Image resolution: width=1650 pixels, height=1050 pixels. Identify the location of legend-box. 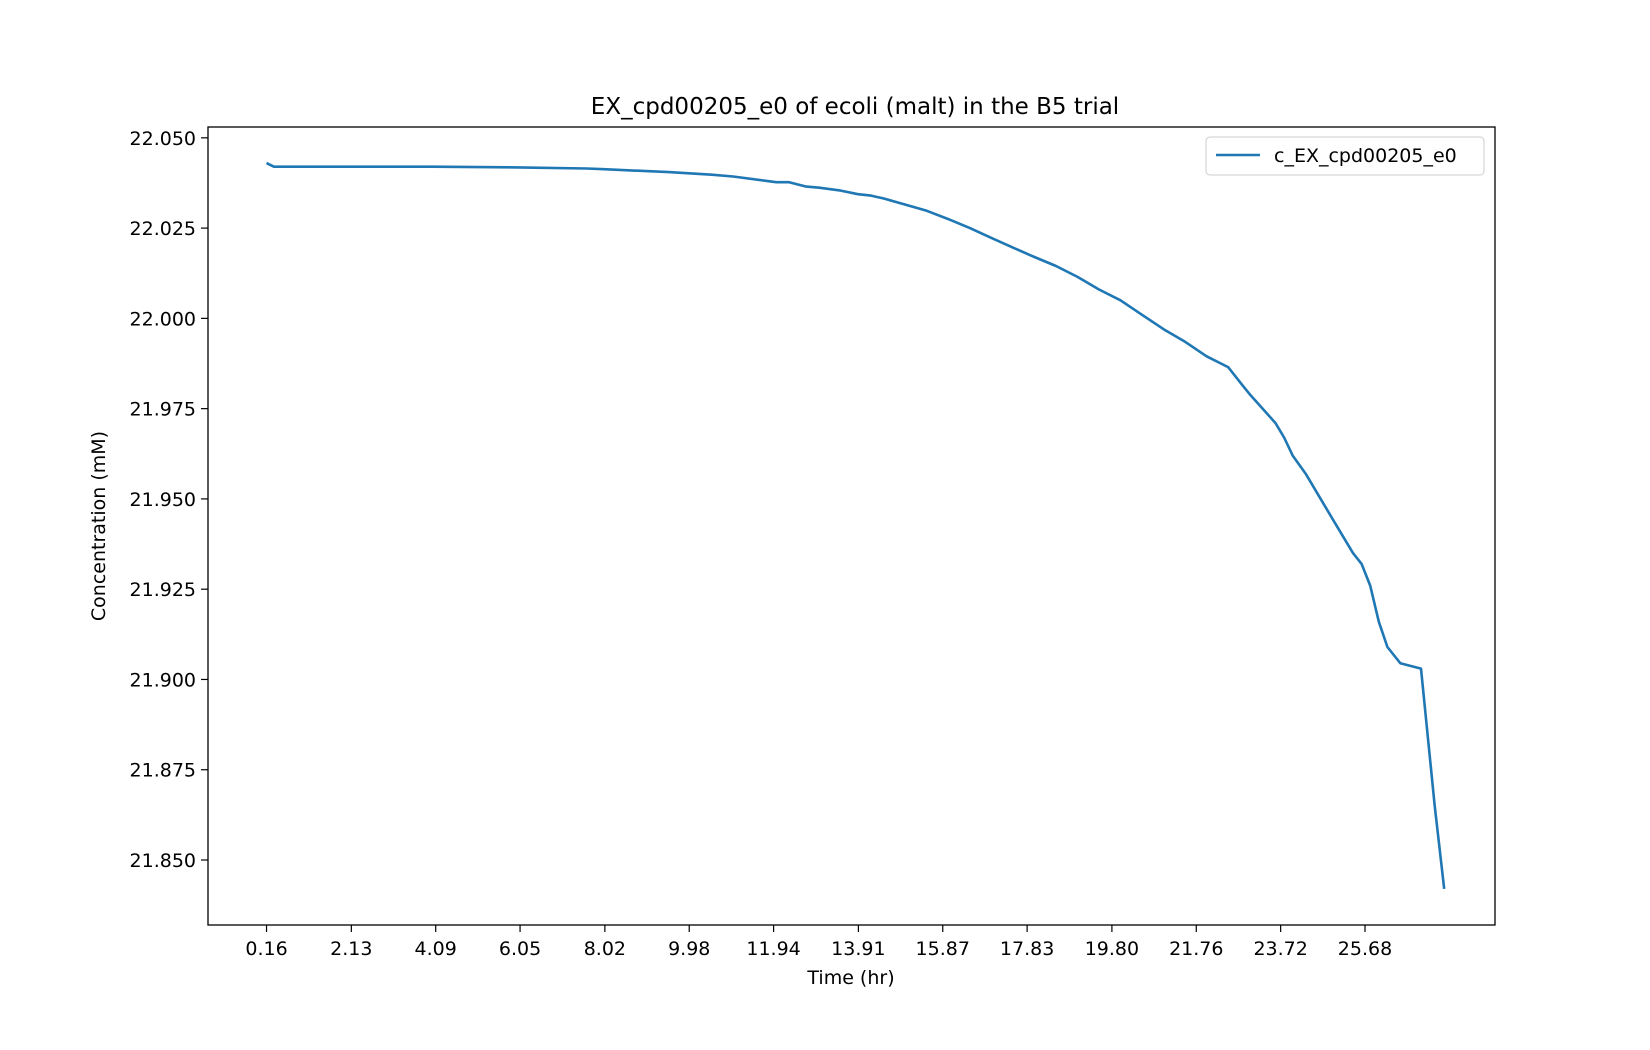
(1345, 156).